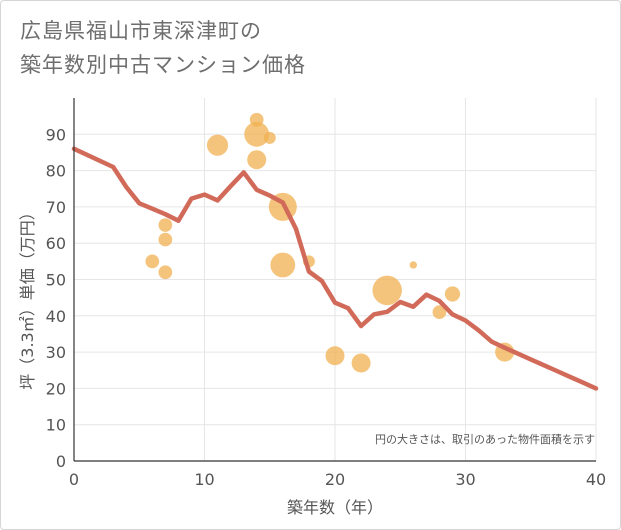  Describe the element at coordinates (56, 243) in the screenshot. I see `y-tick-label: 60` at that location.